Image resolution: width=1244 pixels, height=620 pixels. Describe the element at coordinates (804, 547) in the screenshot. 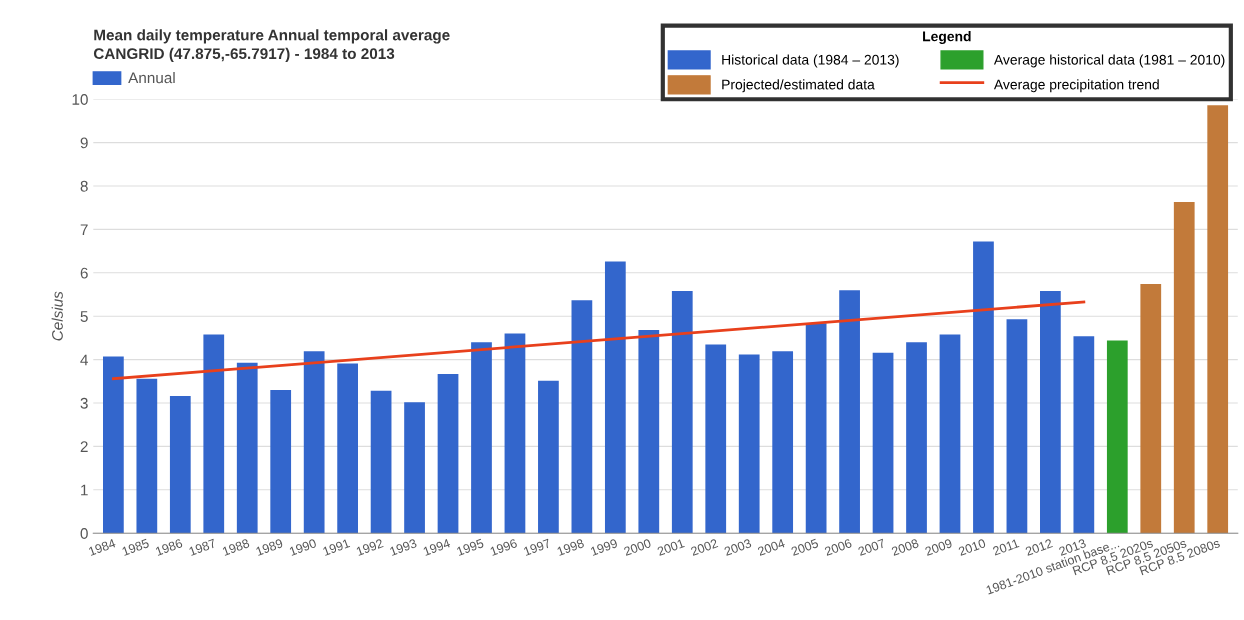

I see `x-tick-label: 2005` at that location.